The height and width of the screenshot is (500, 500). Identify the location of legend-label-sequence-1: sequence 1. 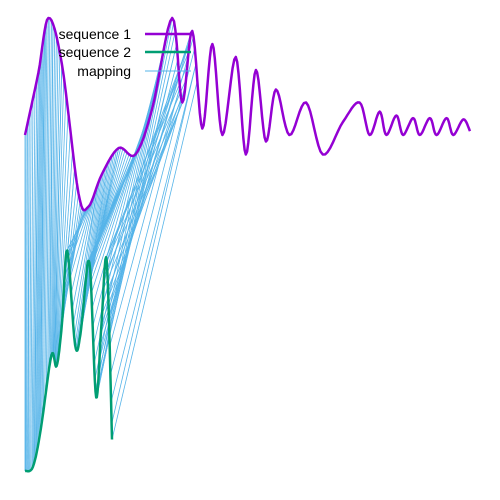
(95, 34).